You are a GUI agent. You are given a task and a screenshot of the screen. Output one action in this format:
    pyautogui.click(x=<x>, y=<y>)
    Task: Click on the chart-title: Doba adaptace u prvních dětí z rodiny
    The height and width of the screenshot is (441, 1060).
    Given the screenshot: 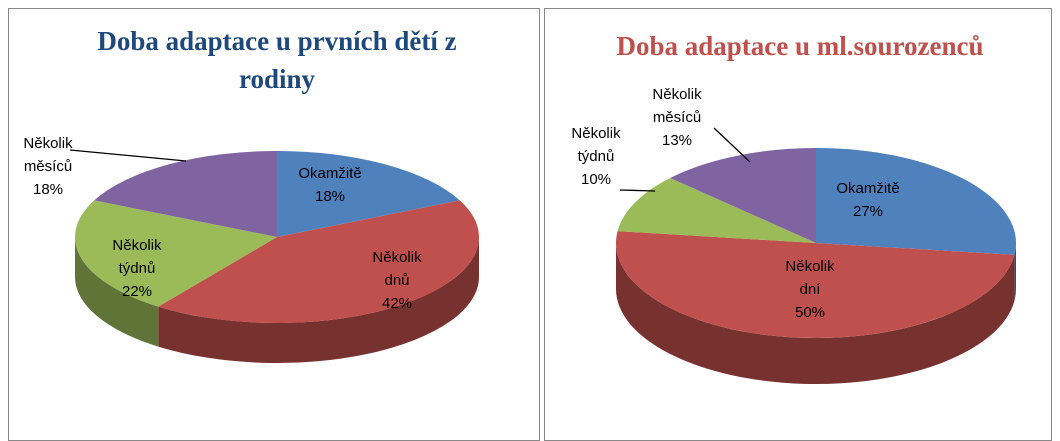 What is the action you would take?
    pyautogui.click(x=276, y=60)
    